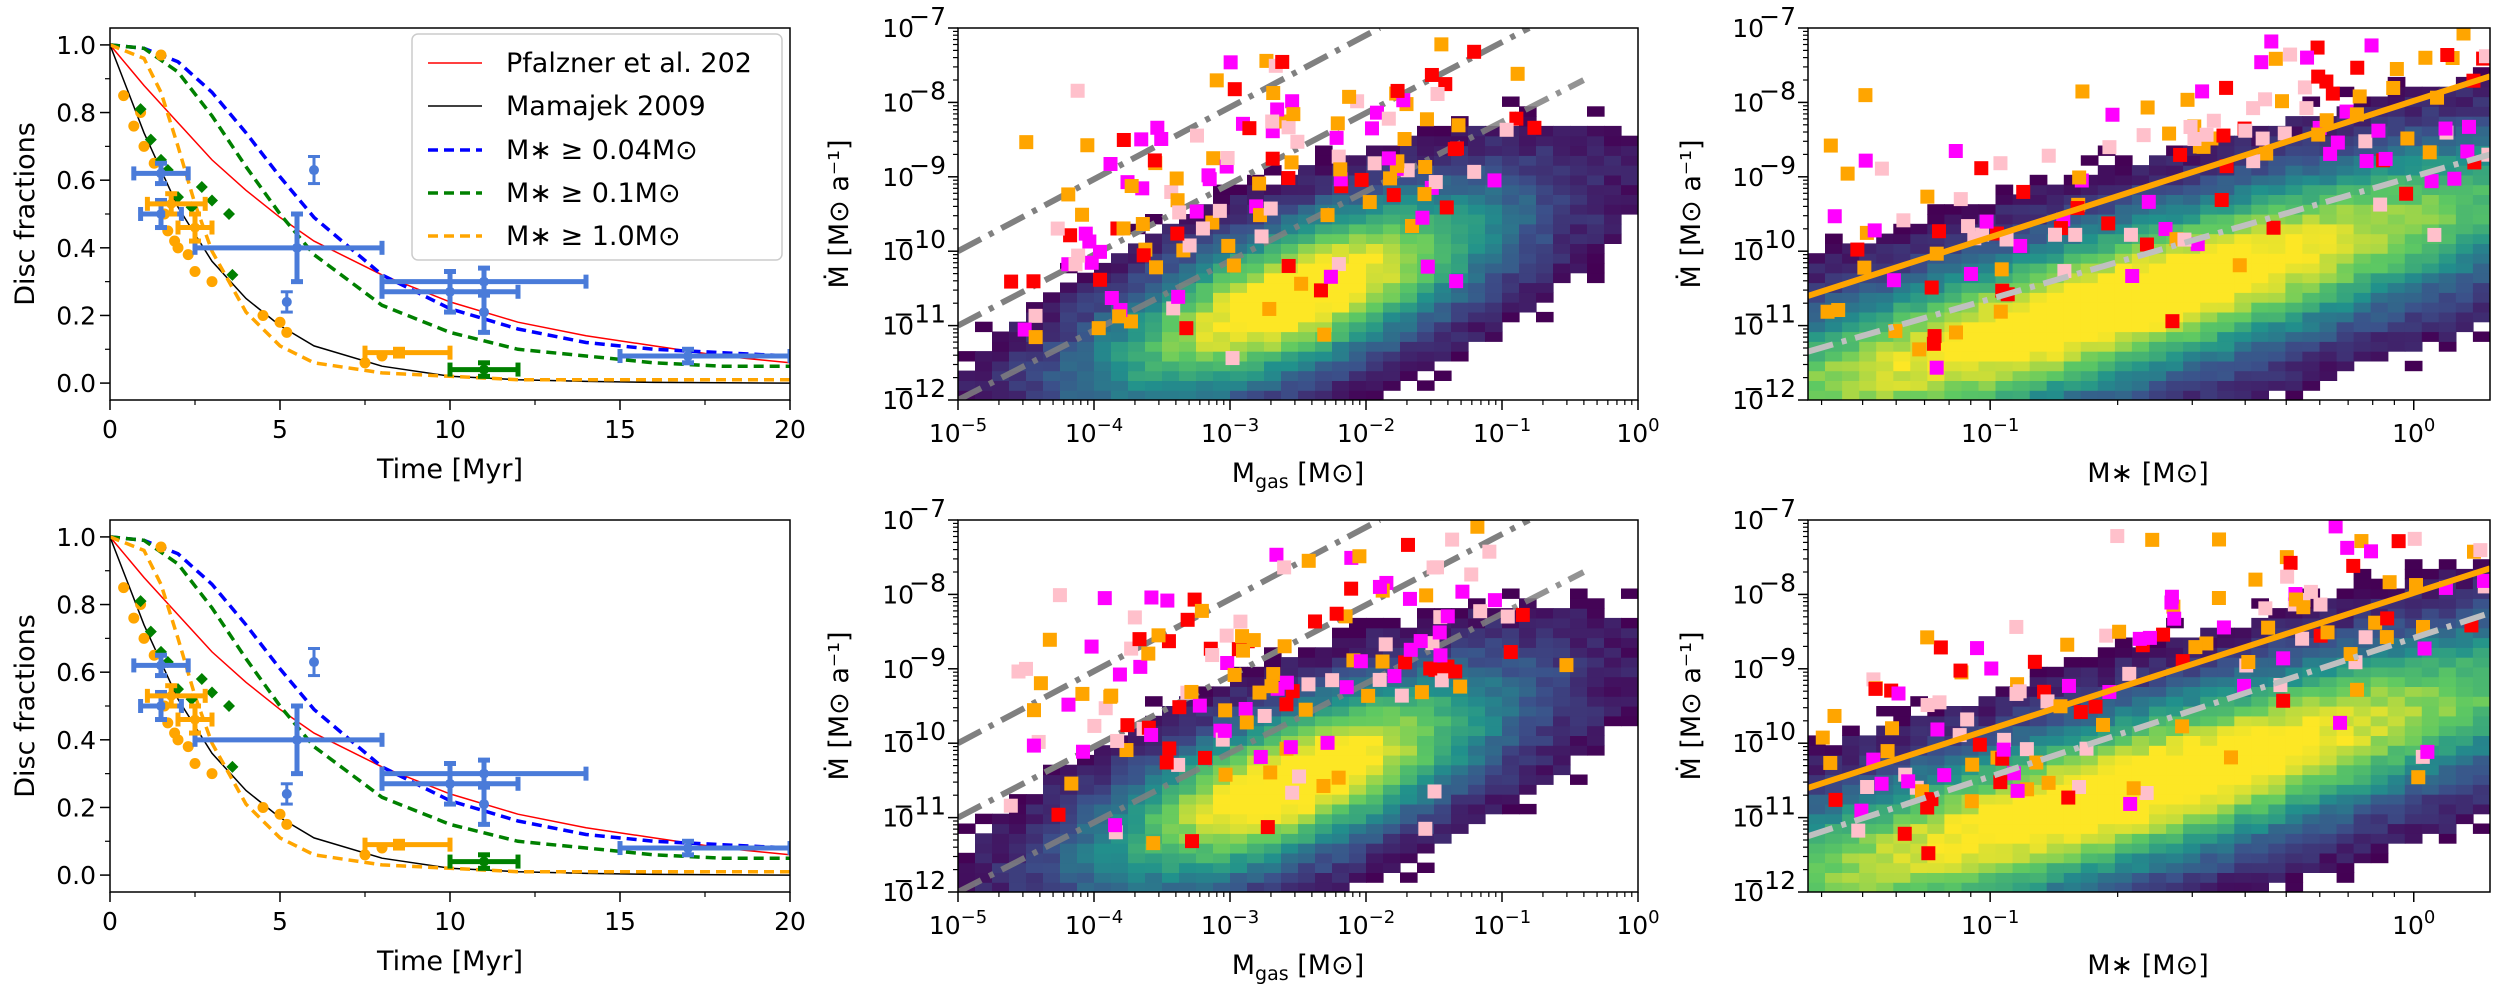  What do you see at coordinates (280, 814) in the screenshot?
I see `data-point-orange` at bounding box center [280, 814].